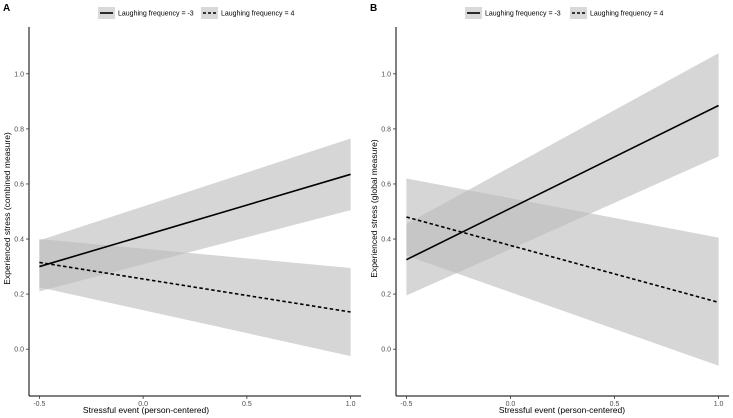  What do you see at coordinates (6, 8) in the screenshot?
I see `panel-letter: A` at bounding box center [6, 8].